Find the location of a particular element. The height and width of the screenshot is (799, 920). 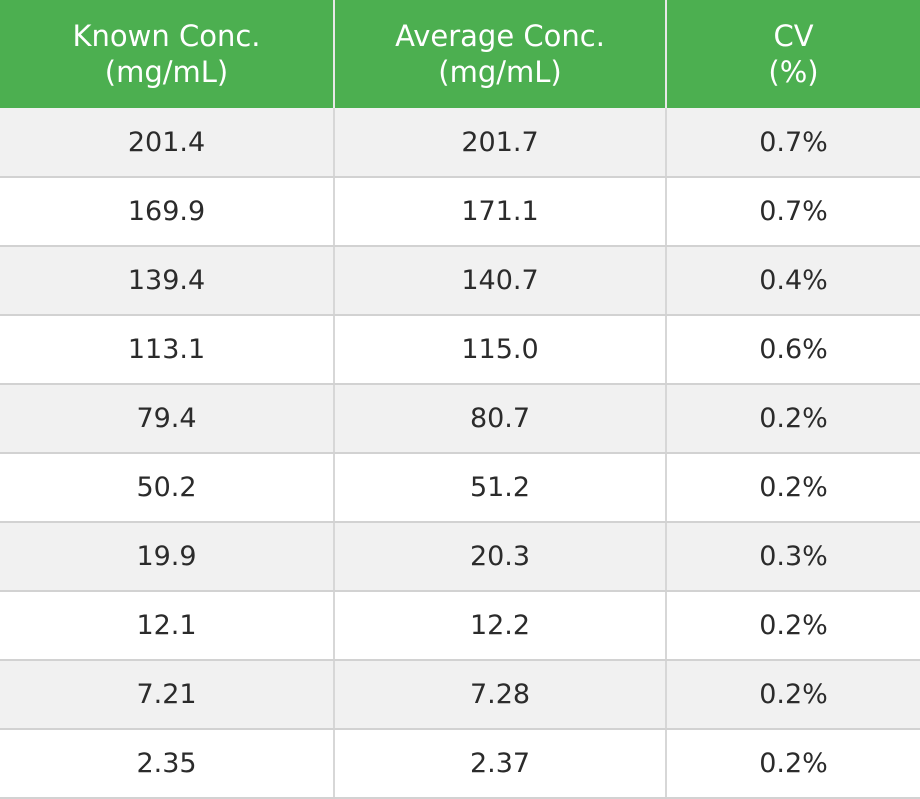

table-row: 19.9 20.3 0.3% is located at coordinates (460, 557).